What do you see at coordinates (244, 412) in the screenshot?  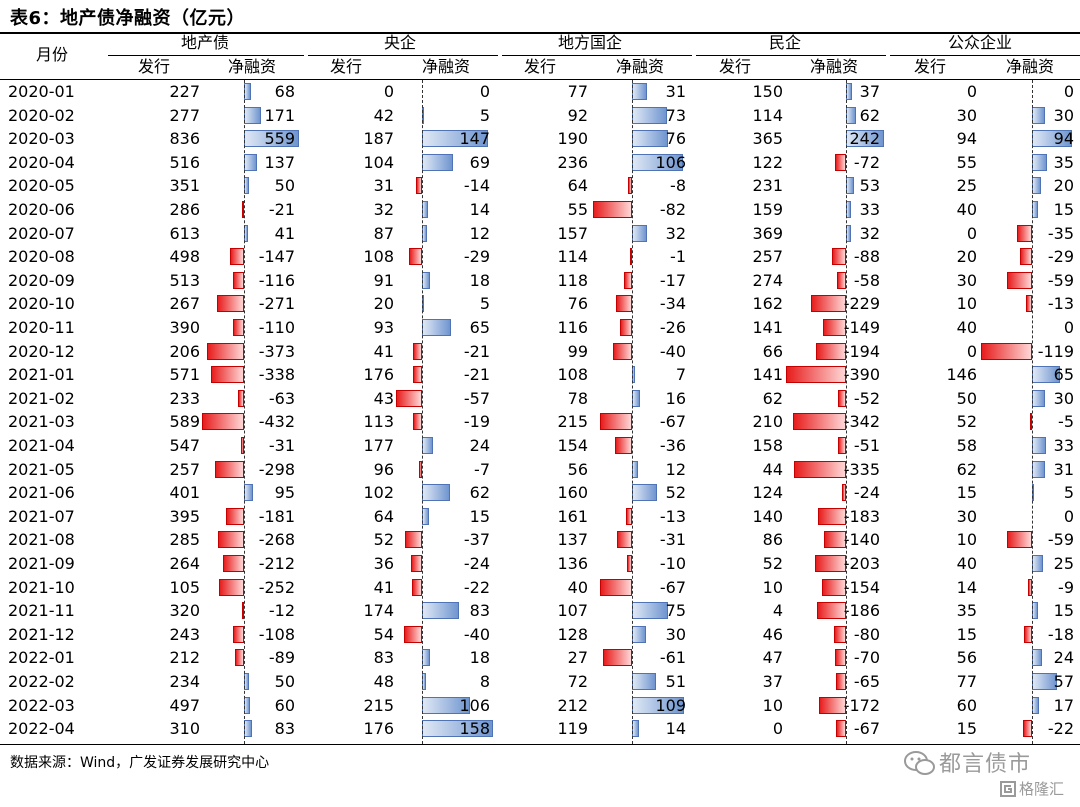 I see `zero-axis` at bounding box center [244, 412].